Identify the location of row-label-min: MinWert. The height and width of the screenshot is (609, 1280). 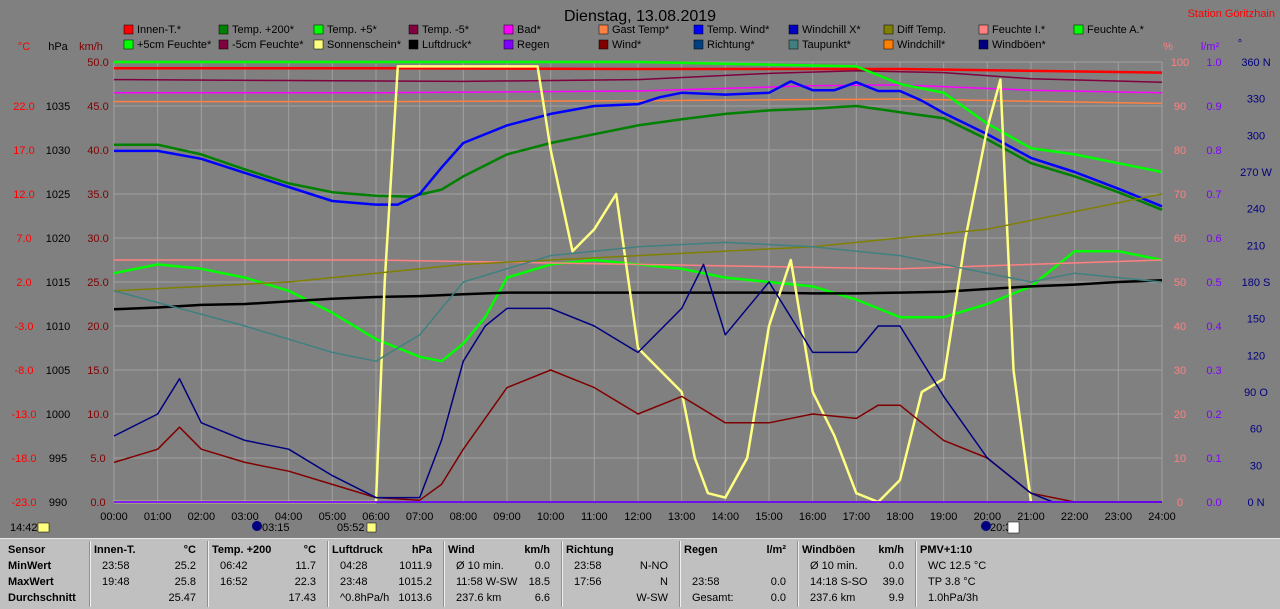
(30, 566).